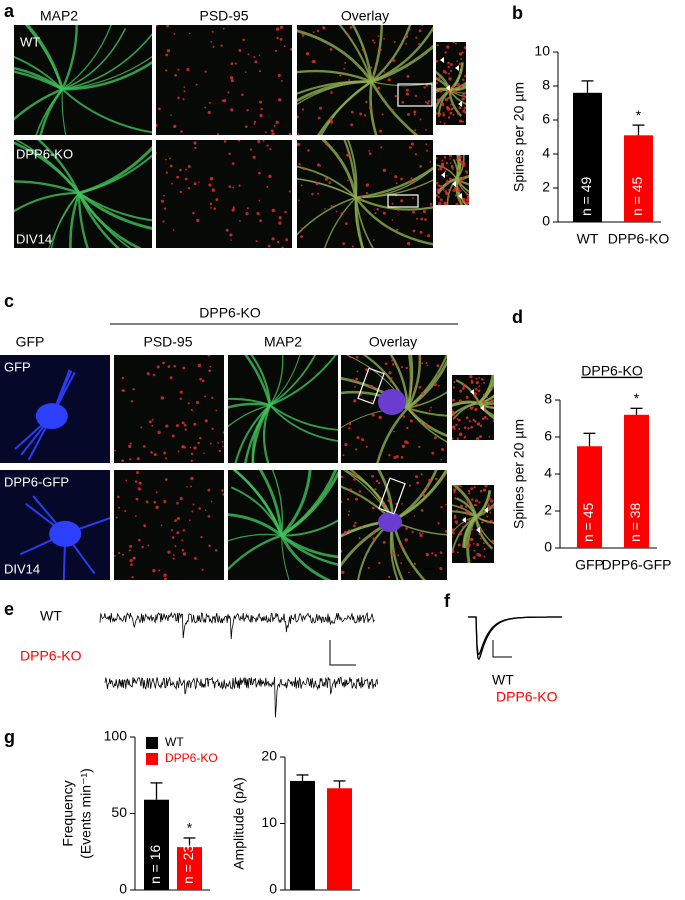 The height and width of the screenshot is (900, 685). Describe the element at coordinates (589, 565) in the screenshot. I see `x-tick-label: GFP` at that location.